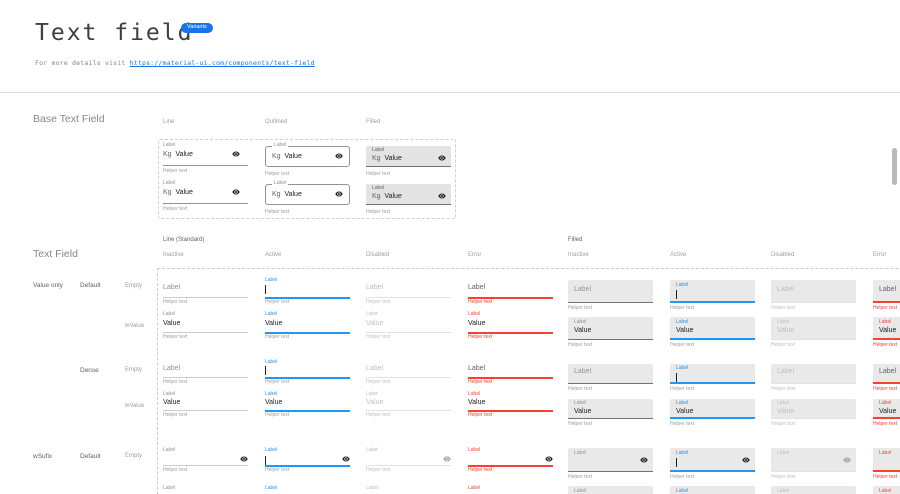 This screenshot has width=900, height=494. I want to click on row-label: Dense, so click(89, 370).